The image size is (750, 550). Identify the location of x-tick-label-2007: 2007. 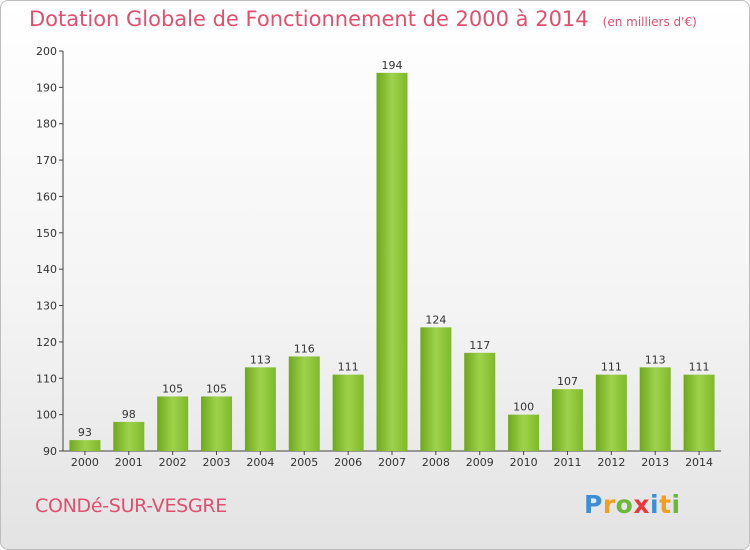
(392, 462).